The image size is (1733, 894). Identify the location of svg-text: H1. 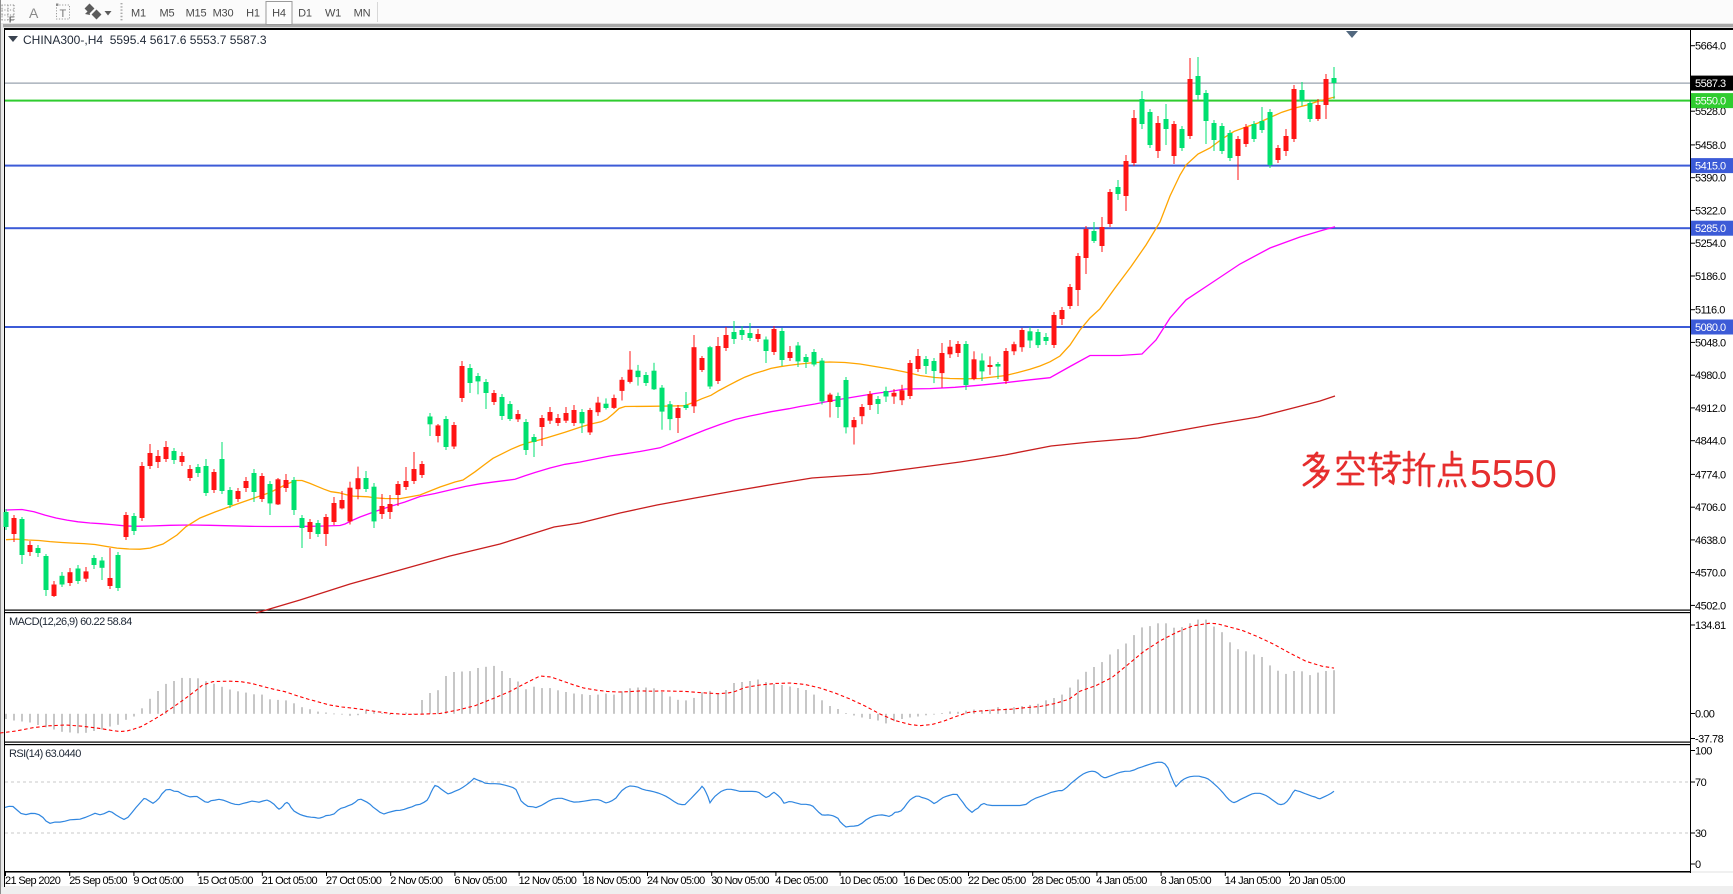
(253, 14).